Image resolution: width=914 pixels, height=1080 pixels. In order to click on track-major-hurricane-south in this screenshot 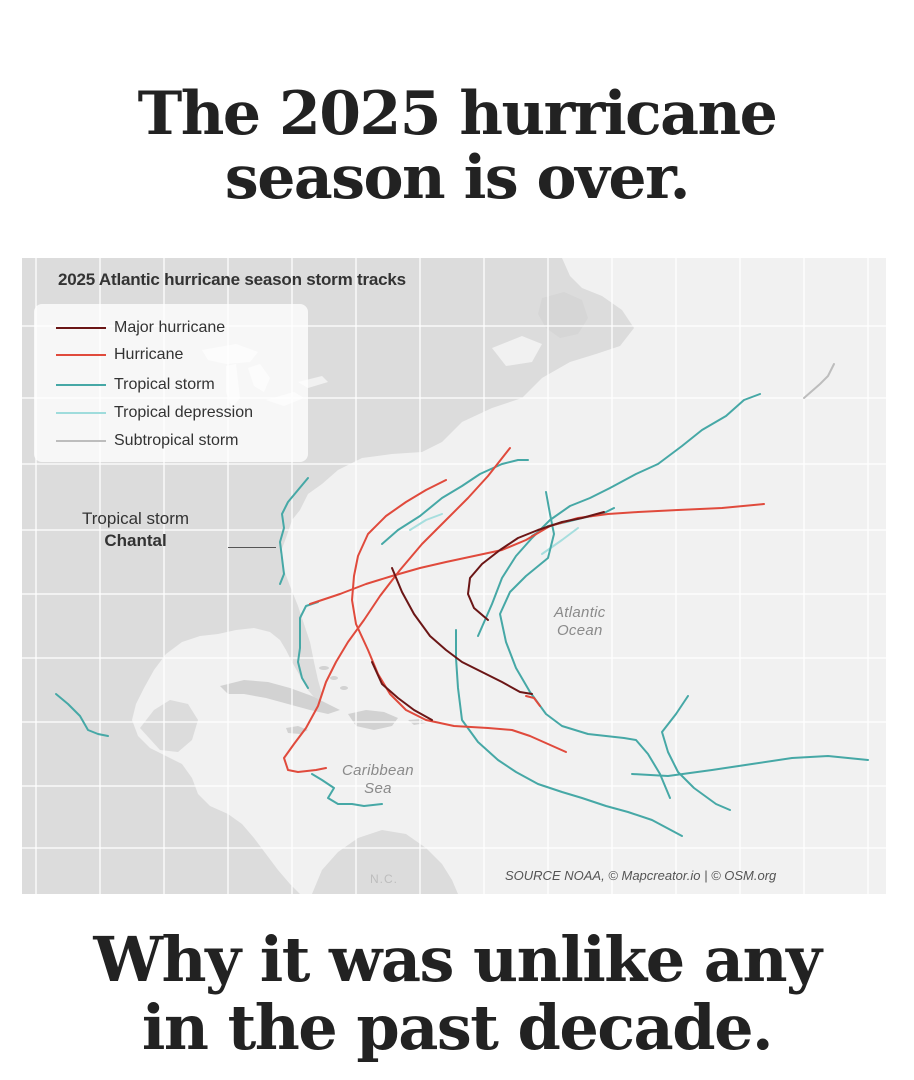, I will do `click(402, 691)`.